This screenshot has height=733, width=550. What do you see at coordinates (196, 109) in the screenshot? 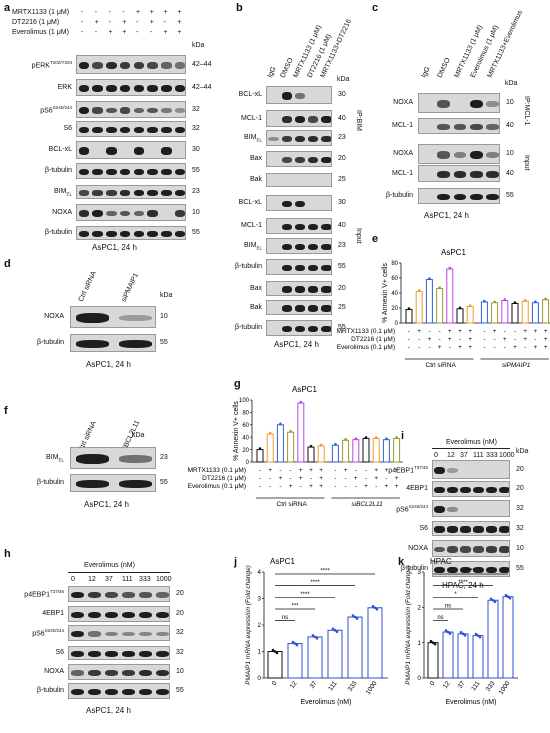
I see `kda-value: 32` at bounding box center [196, 109].